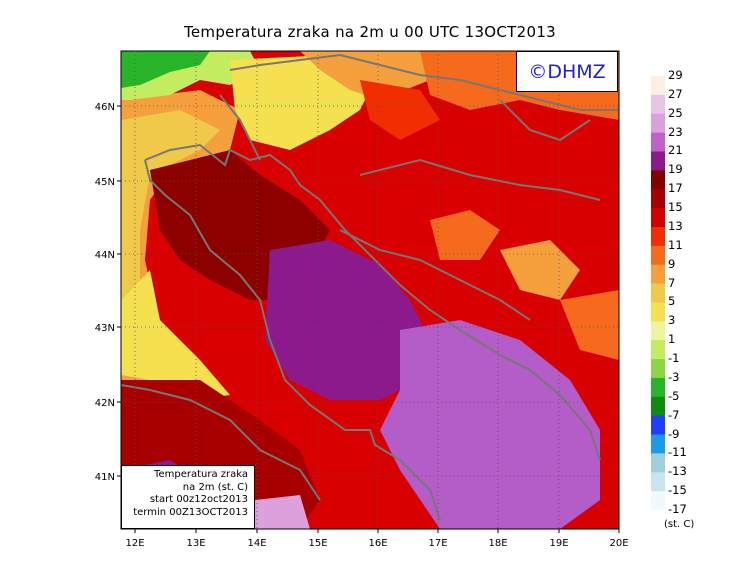 Image resolution: width=740 pixels, height=582 pixels. Describe the element at coordinates (190, 512) in the screenshot. I see `info-line-4: termin 00Z13OCT2013` at that location.